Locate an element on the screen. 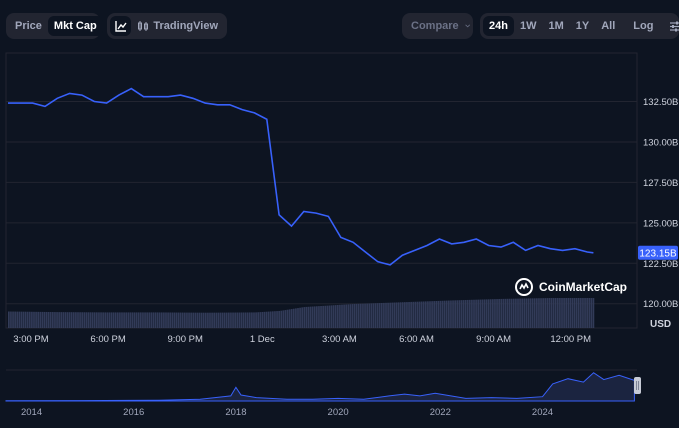 This screenshot has width=679, height=428. range-1w: 1W is located at coordinates (528, 26).